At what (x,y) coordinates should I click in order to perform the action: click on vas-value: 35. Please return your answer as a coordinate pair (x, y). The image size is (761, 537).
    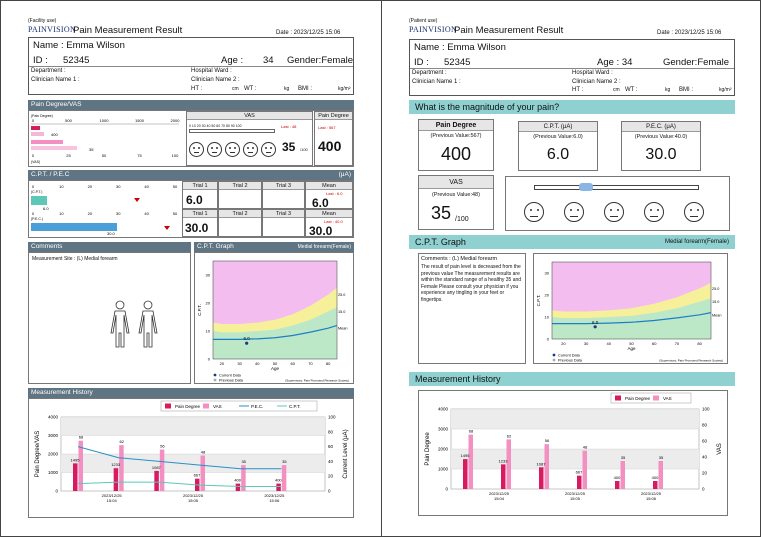
    Looking at the image, I should click on (289, 147).